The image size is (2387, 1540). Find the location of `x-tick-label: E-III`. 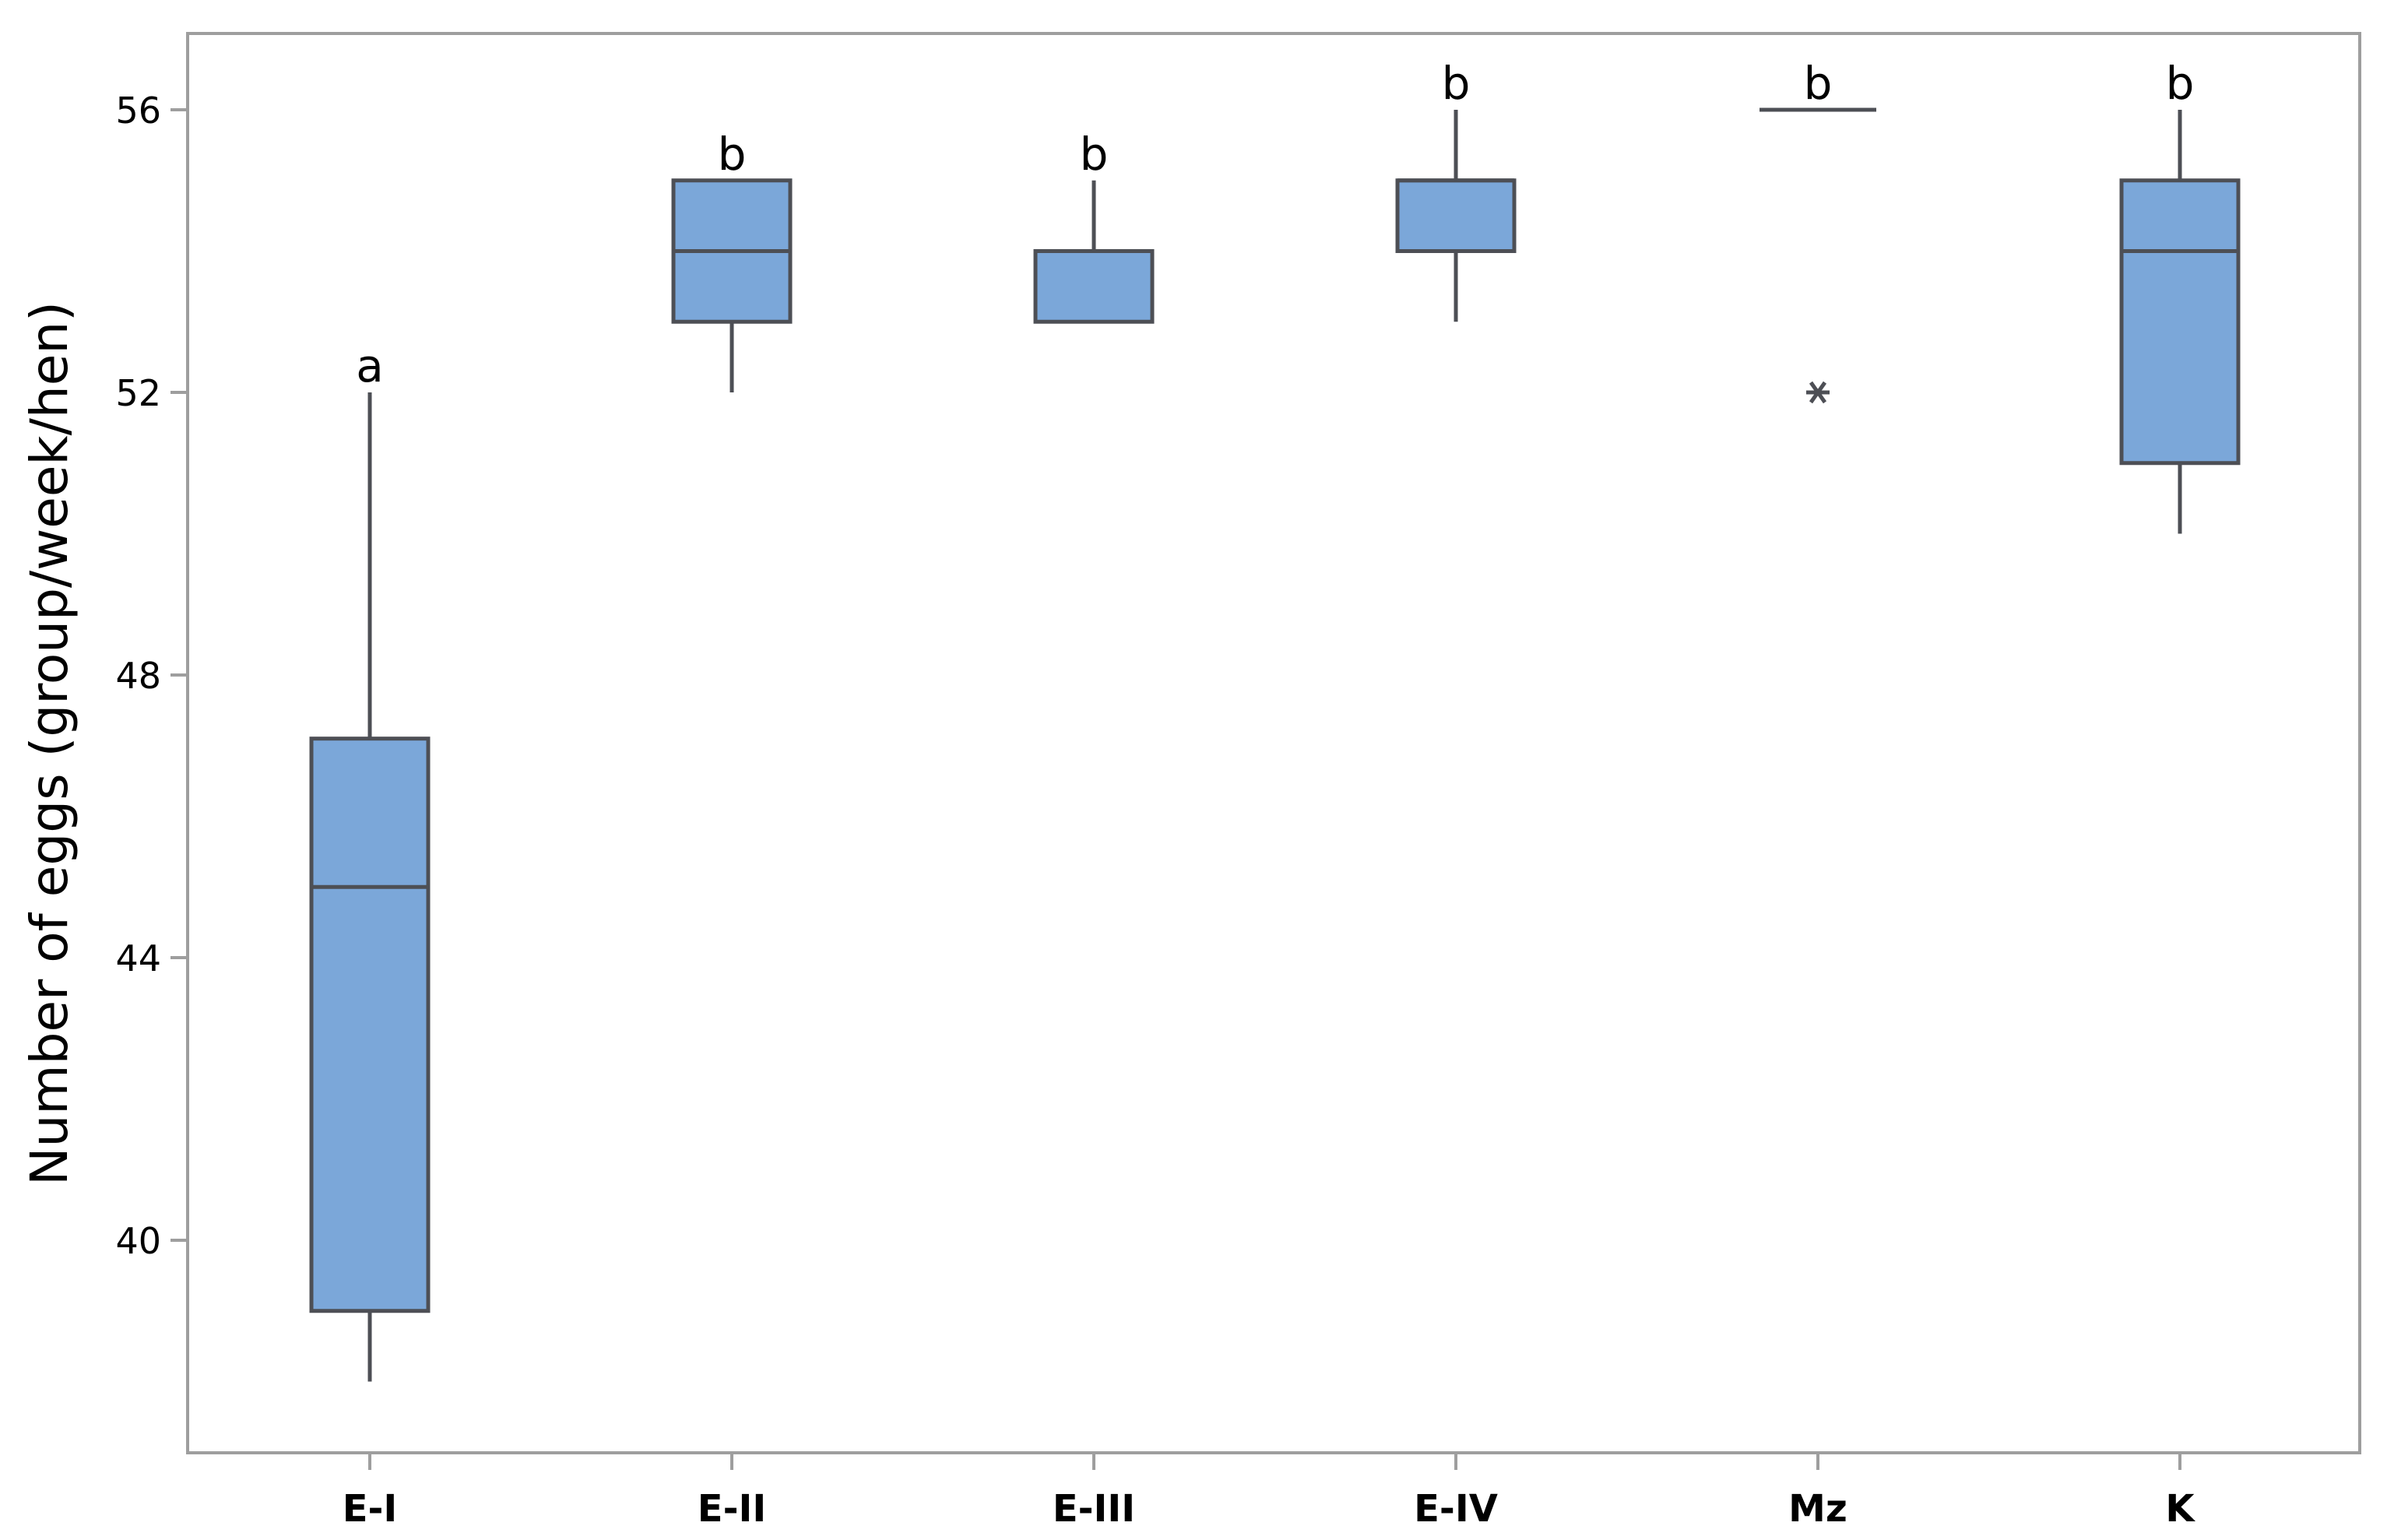

x-tick-label: E-III is located at coordinates (1094, 1509).